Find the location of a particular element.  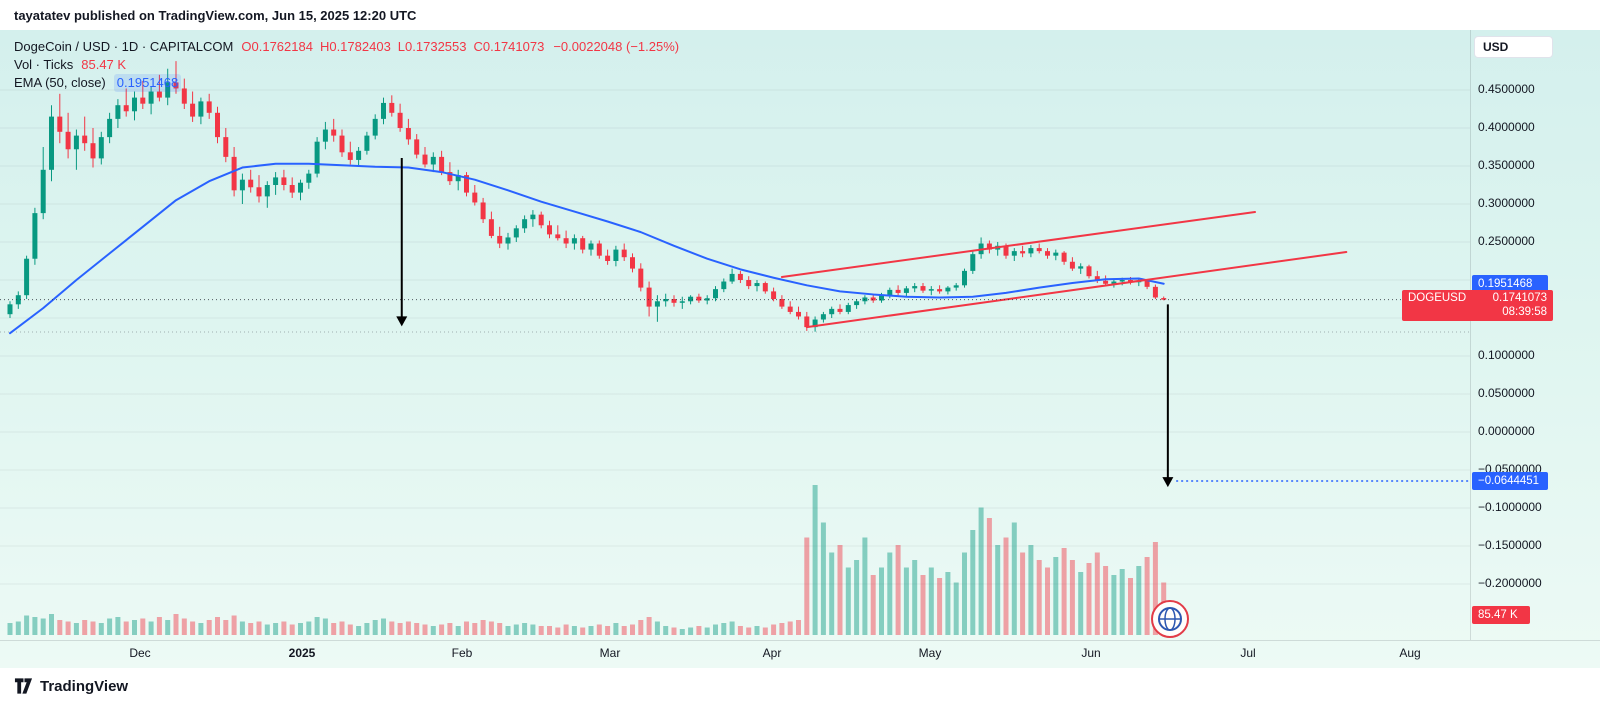

price-axis-label: 0.1000000 is located at coordinates (1506, 355).